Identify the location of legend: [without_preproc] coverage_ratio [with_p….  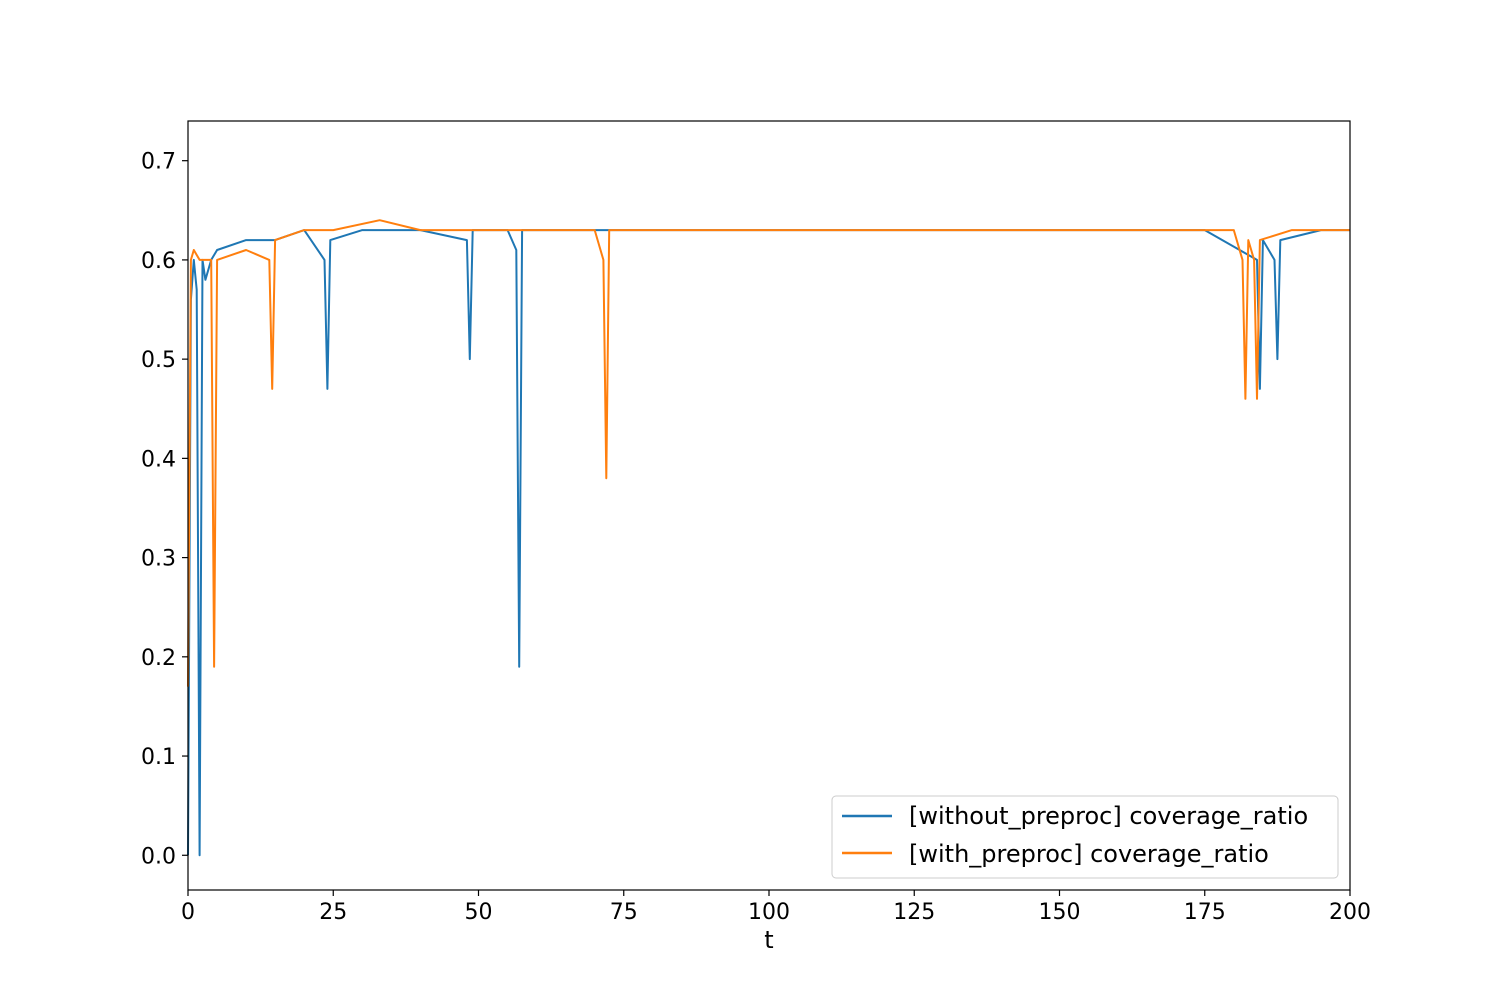
(1085, 837).